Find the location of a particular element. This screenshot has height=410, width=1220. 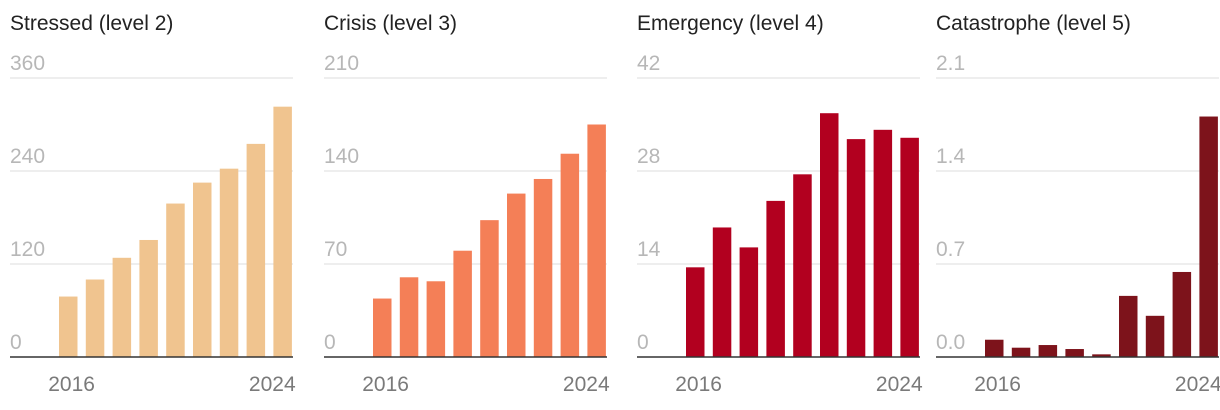

bar-2017: 2017: 0.07 is located at coordinates (1021, 352).